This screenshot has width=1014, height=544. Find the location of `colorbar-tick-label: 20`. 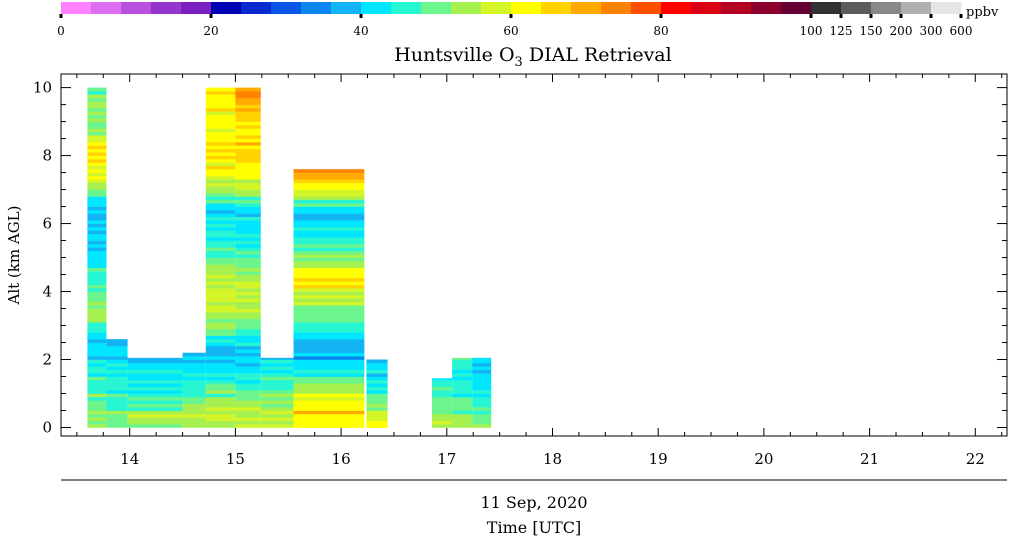

colorbar-tick-label: 20 is located at coordinates (210, 31).